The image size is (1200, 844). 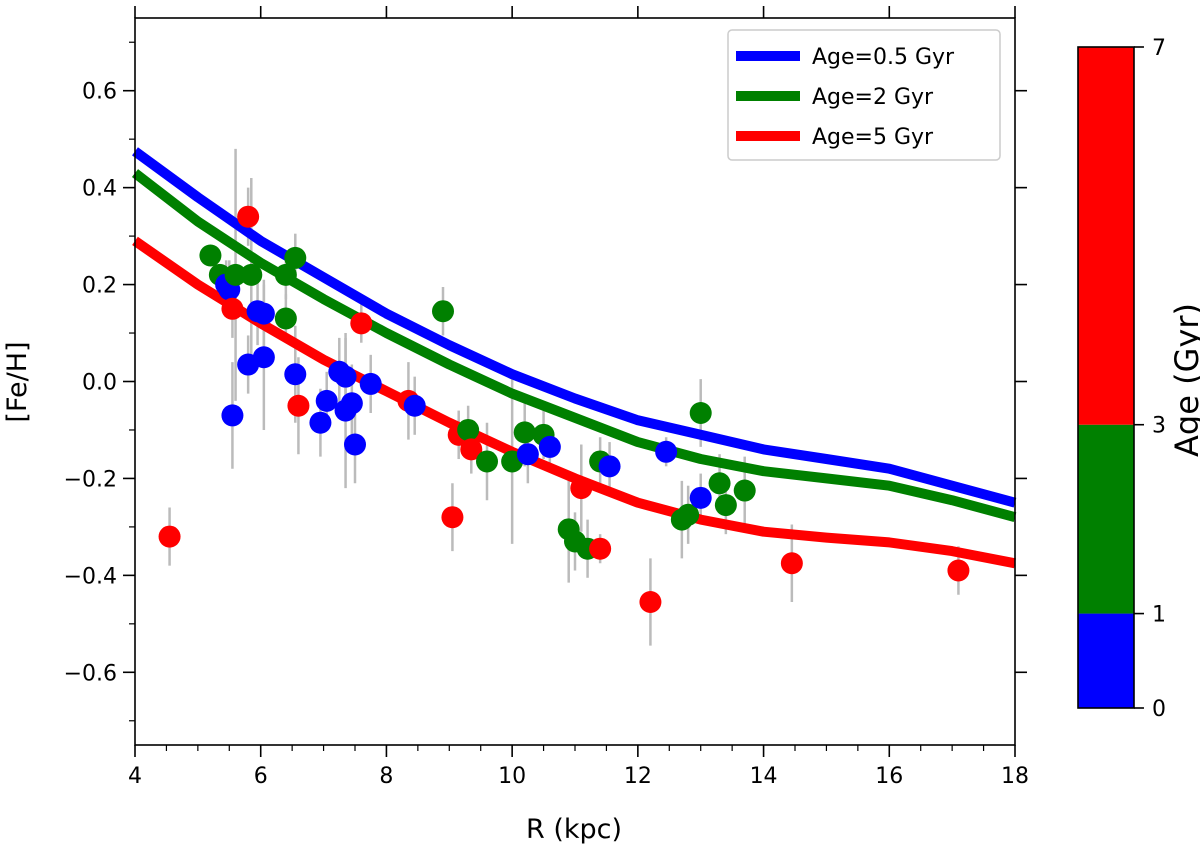 I want to click on colorbar-tick-label-2: 3, so click(x=1159, y=426).